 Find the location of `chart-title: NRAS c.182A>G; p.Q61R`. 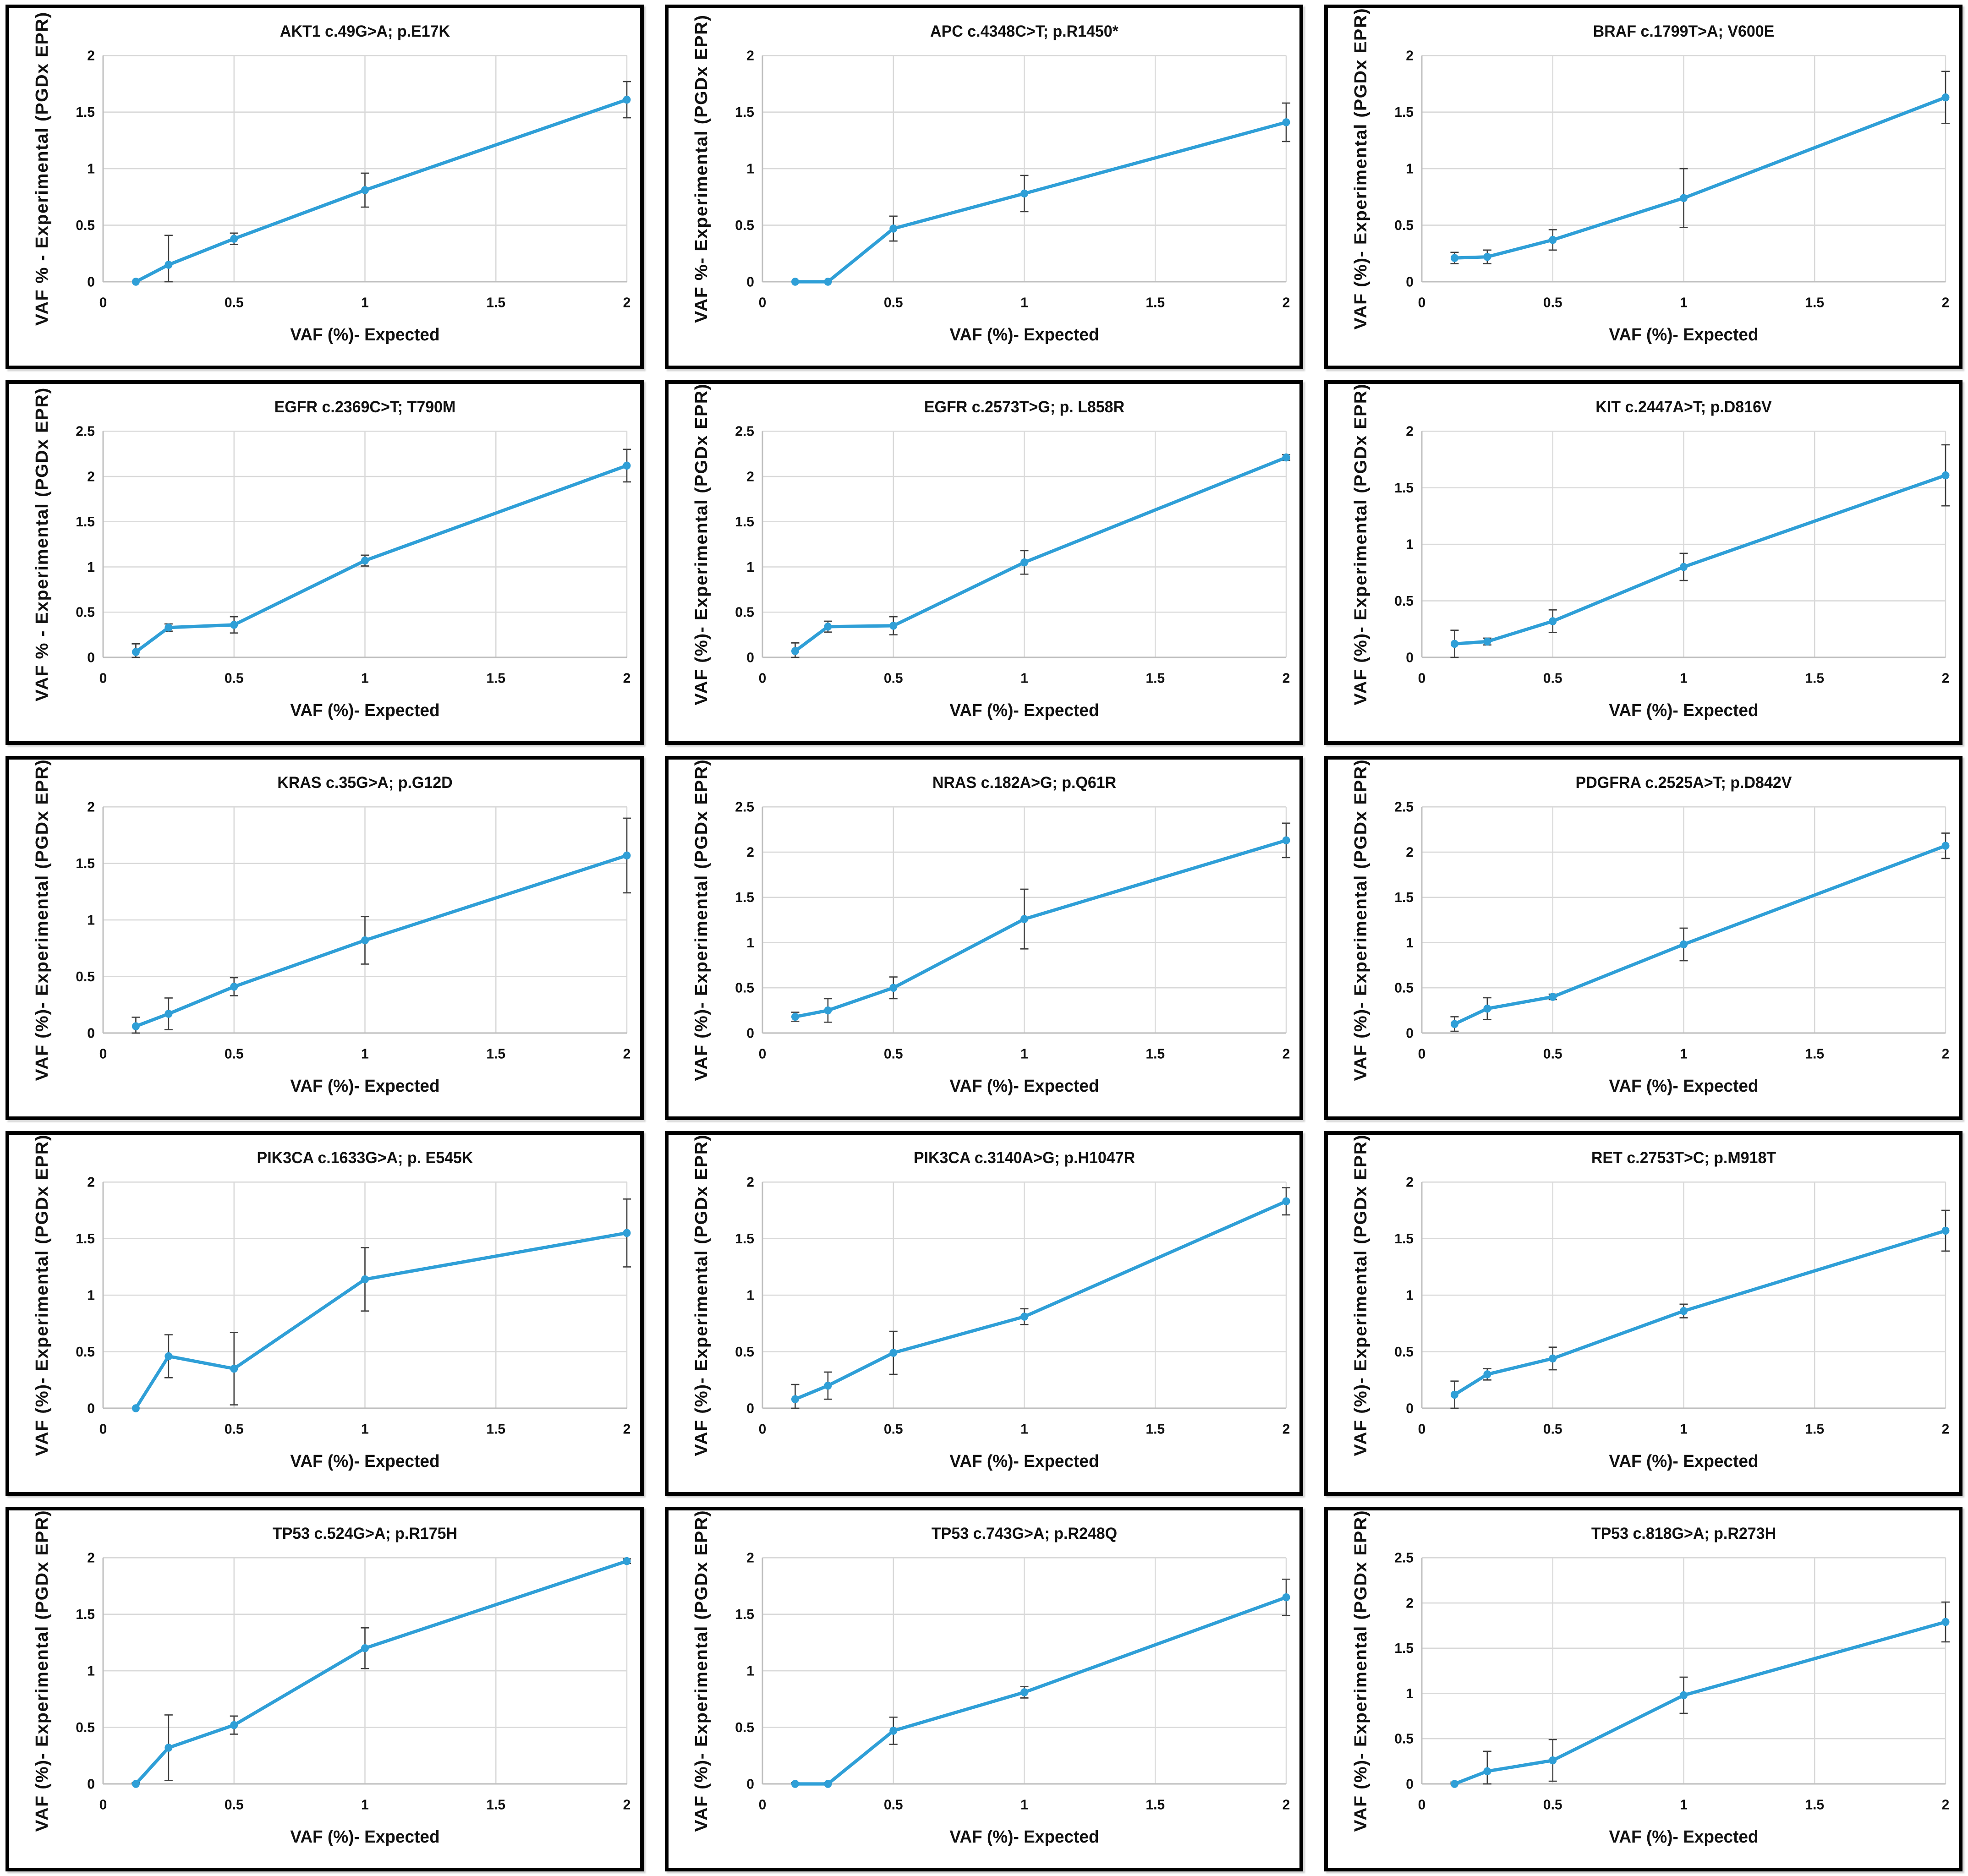

chart-title: NRAS c.182A>G; p.Q61R is located at coordinates (1024, 783).